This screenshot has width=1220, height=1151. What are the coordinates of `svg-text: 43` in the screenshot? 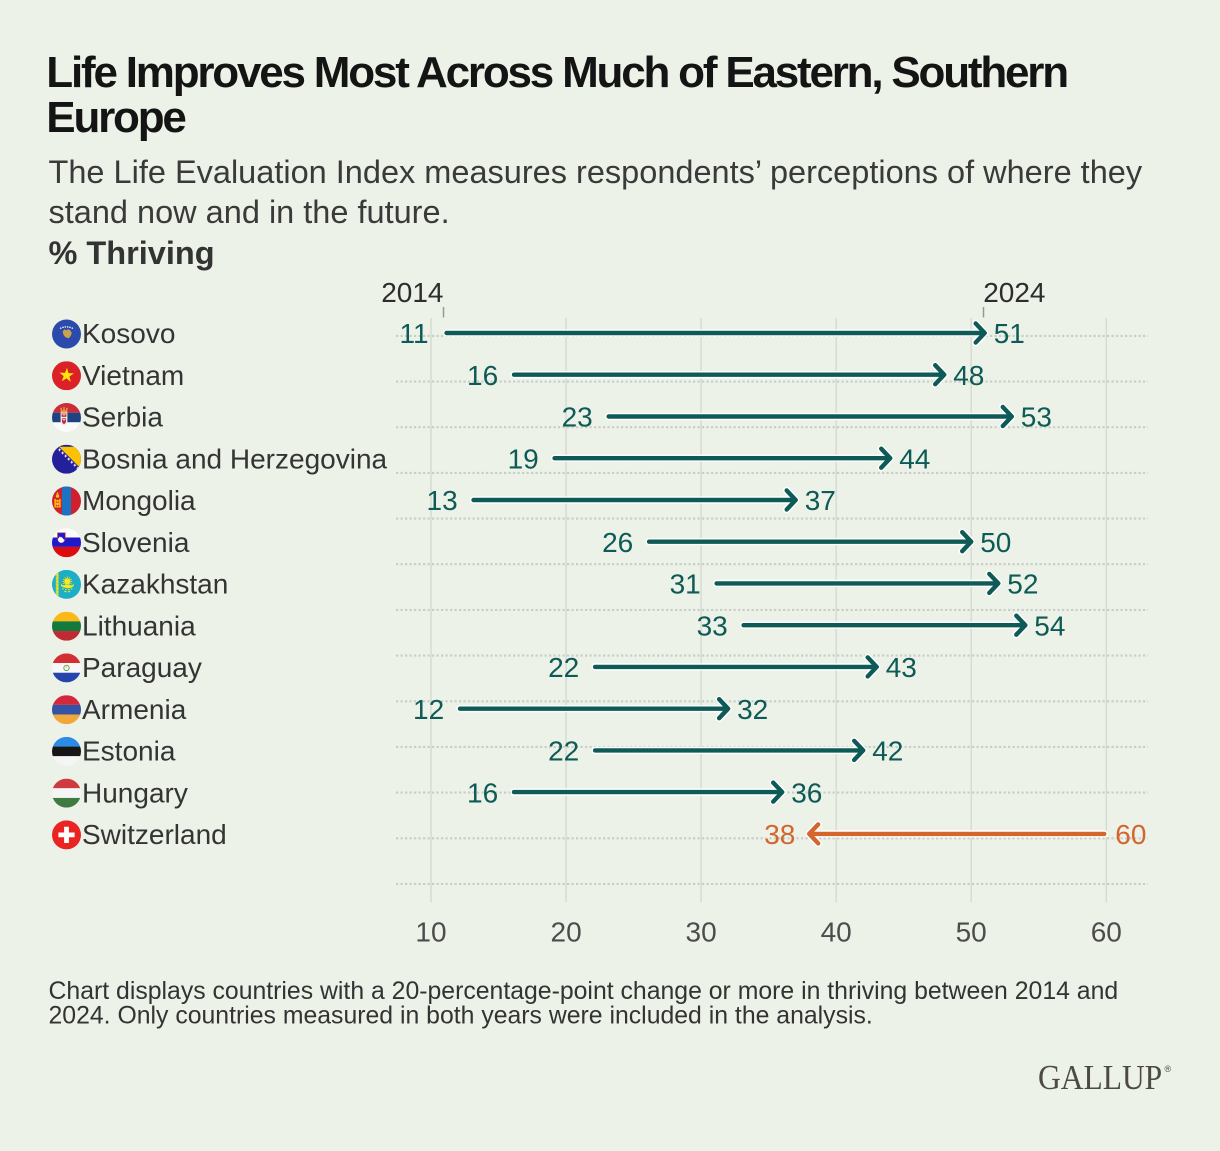 It's located at (901, 667).